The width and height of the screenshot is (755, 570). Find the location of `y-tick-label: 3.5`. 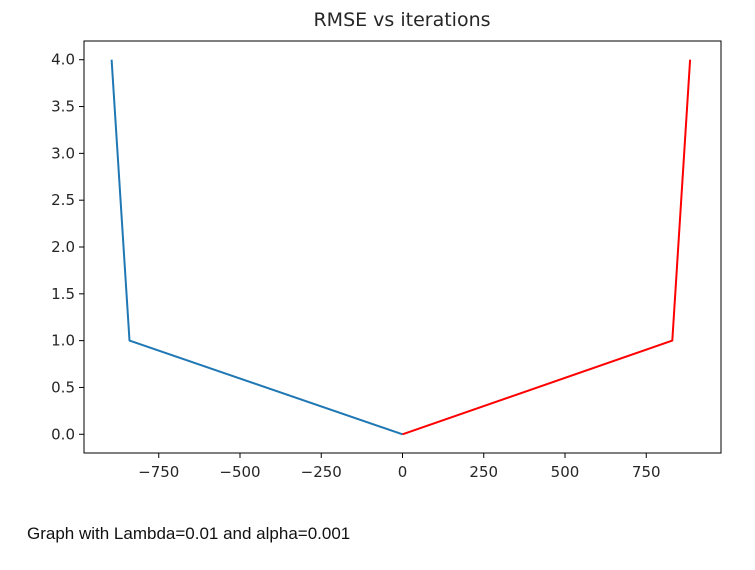

y-tick-label: 3.5 is located at coordinates (63, 107).